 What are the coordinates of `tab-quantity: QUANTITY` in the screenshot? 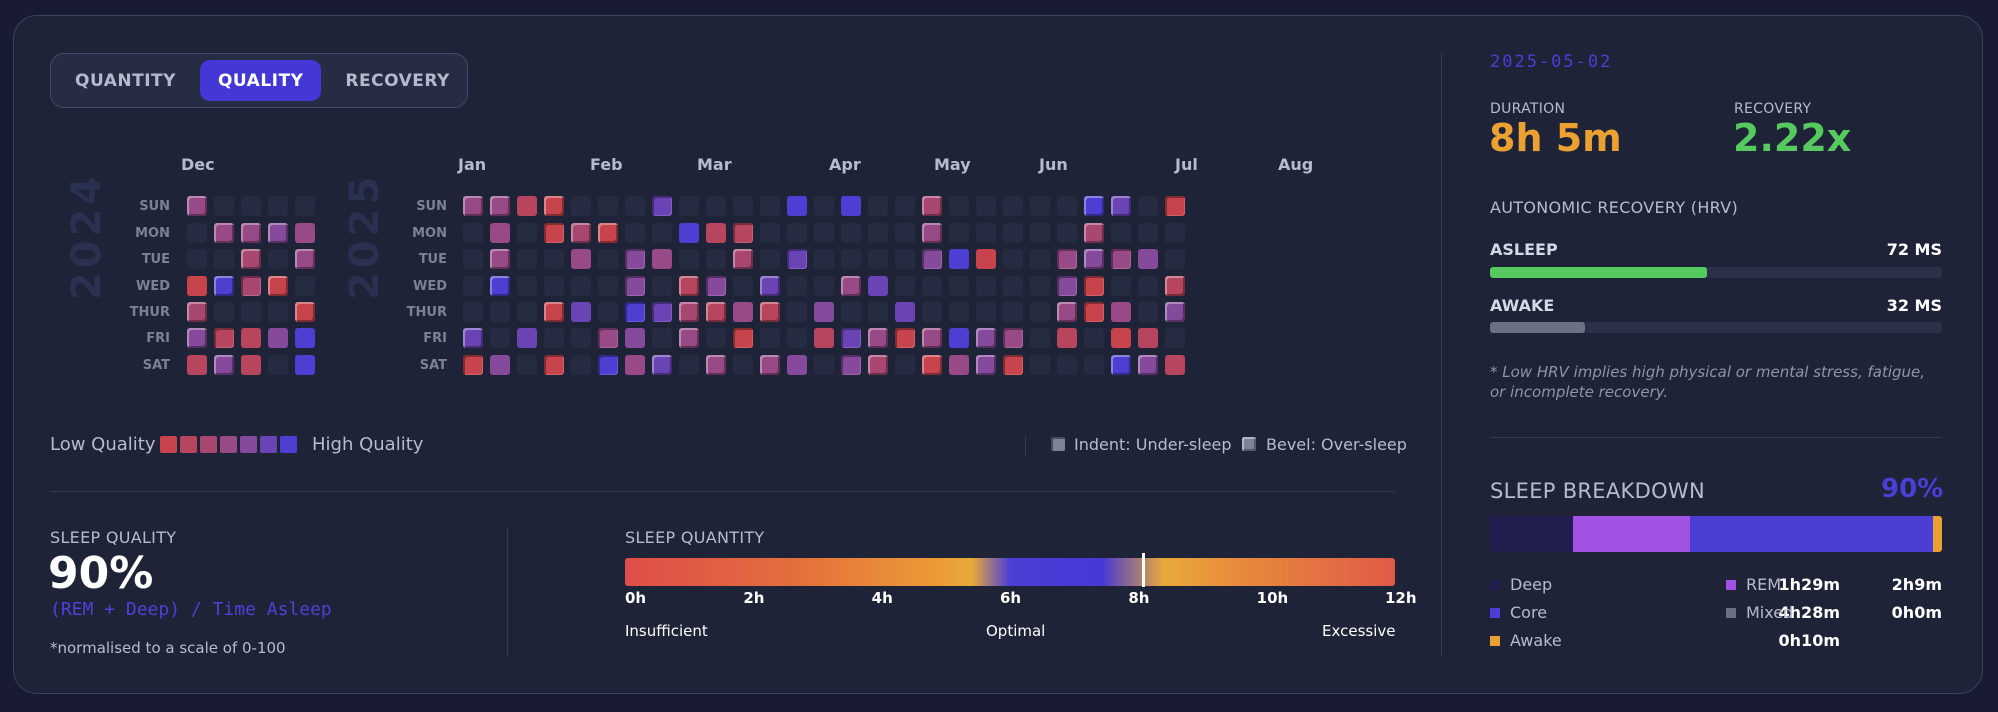 It's located at (125, 80).